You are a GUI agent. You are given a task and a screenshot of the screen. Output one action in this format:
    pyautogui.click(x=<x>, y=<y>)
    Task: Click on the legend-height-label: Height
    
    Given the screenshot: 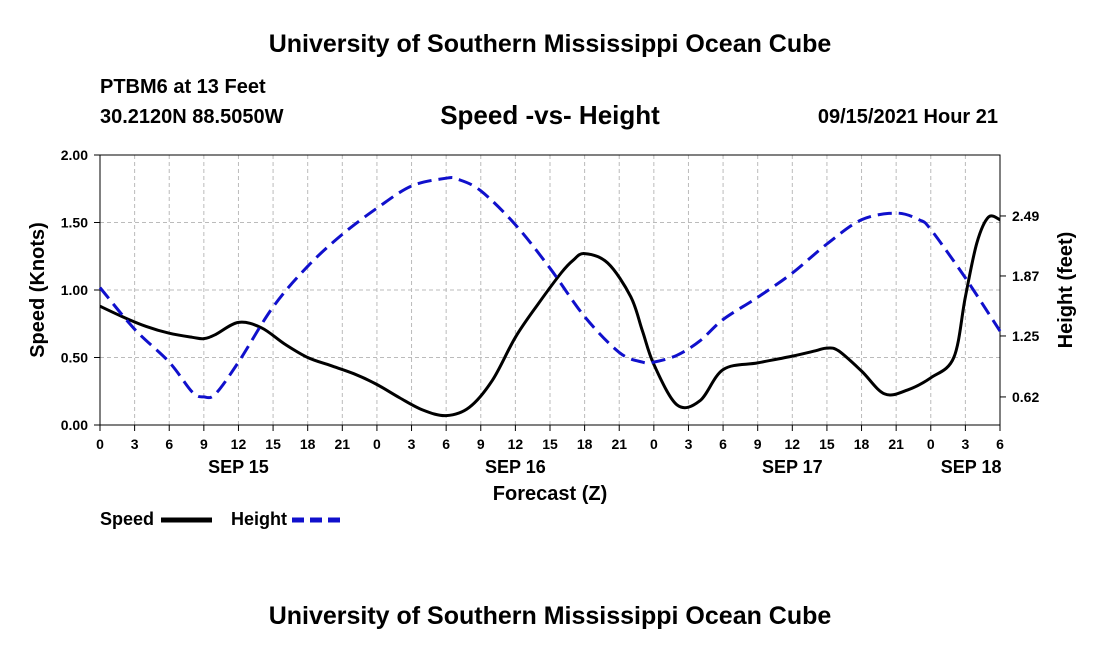 What is the action you would take?
    pyautogui.click(x=259, y=519)
    